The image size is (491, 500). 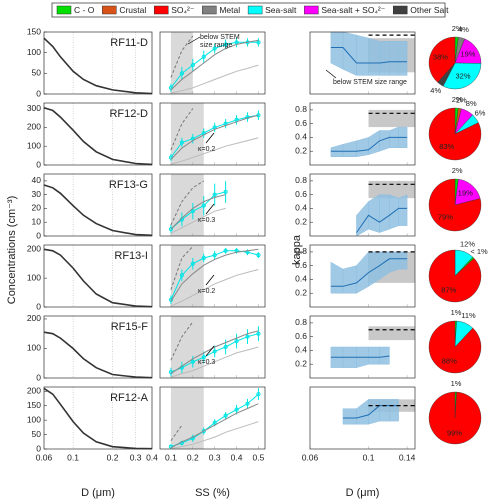 I want to click on pie-label: 19%, so click(x=467, y=53).